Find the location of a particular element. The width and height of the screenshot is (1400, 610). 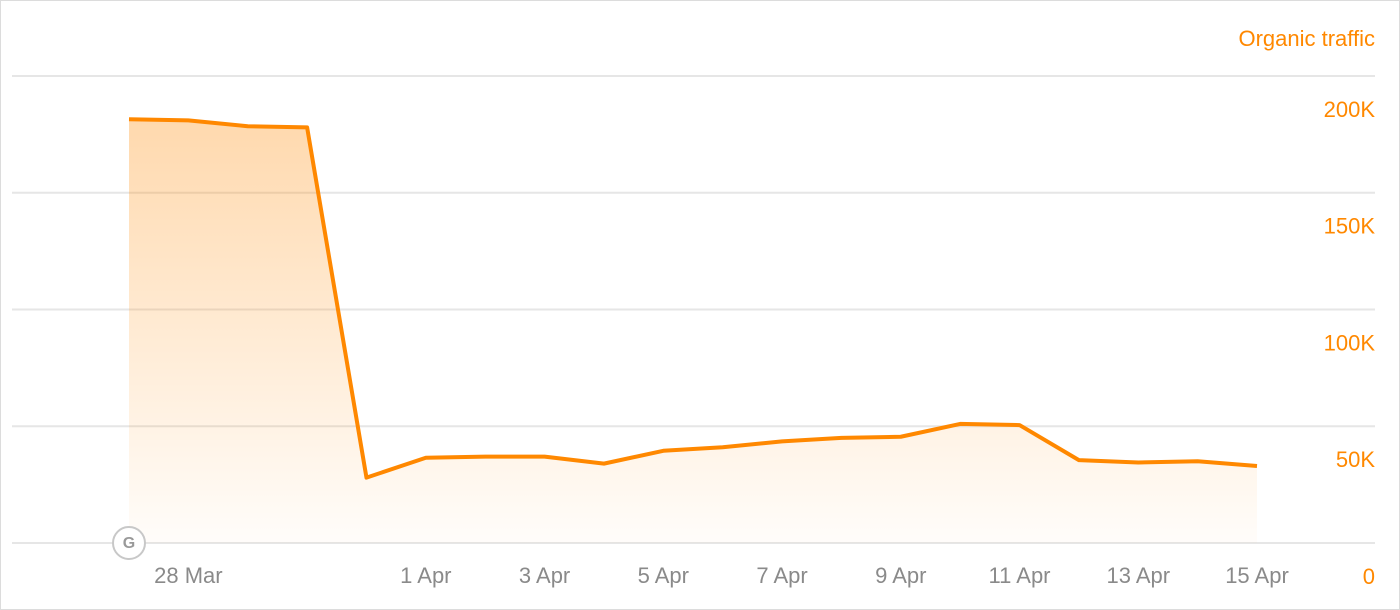

y-tick-label: 200K is located at coordinates (1350, 109).